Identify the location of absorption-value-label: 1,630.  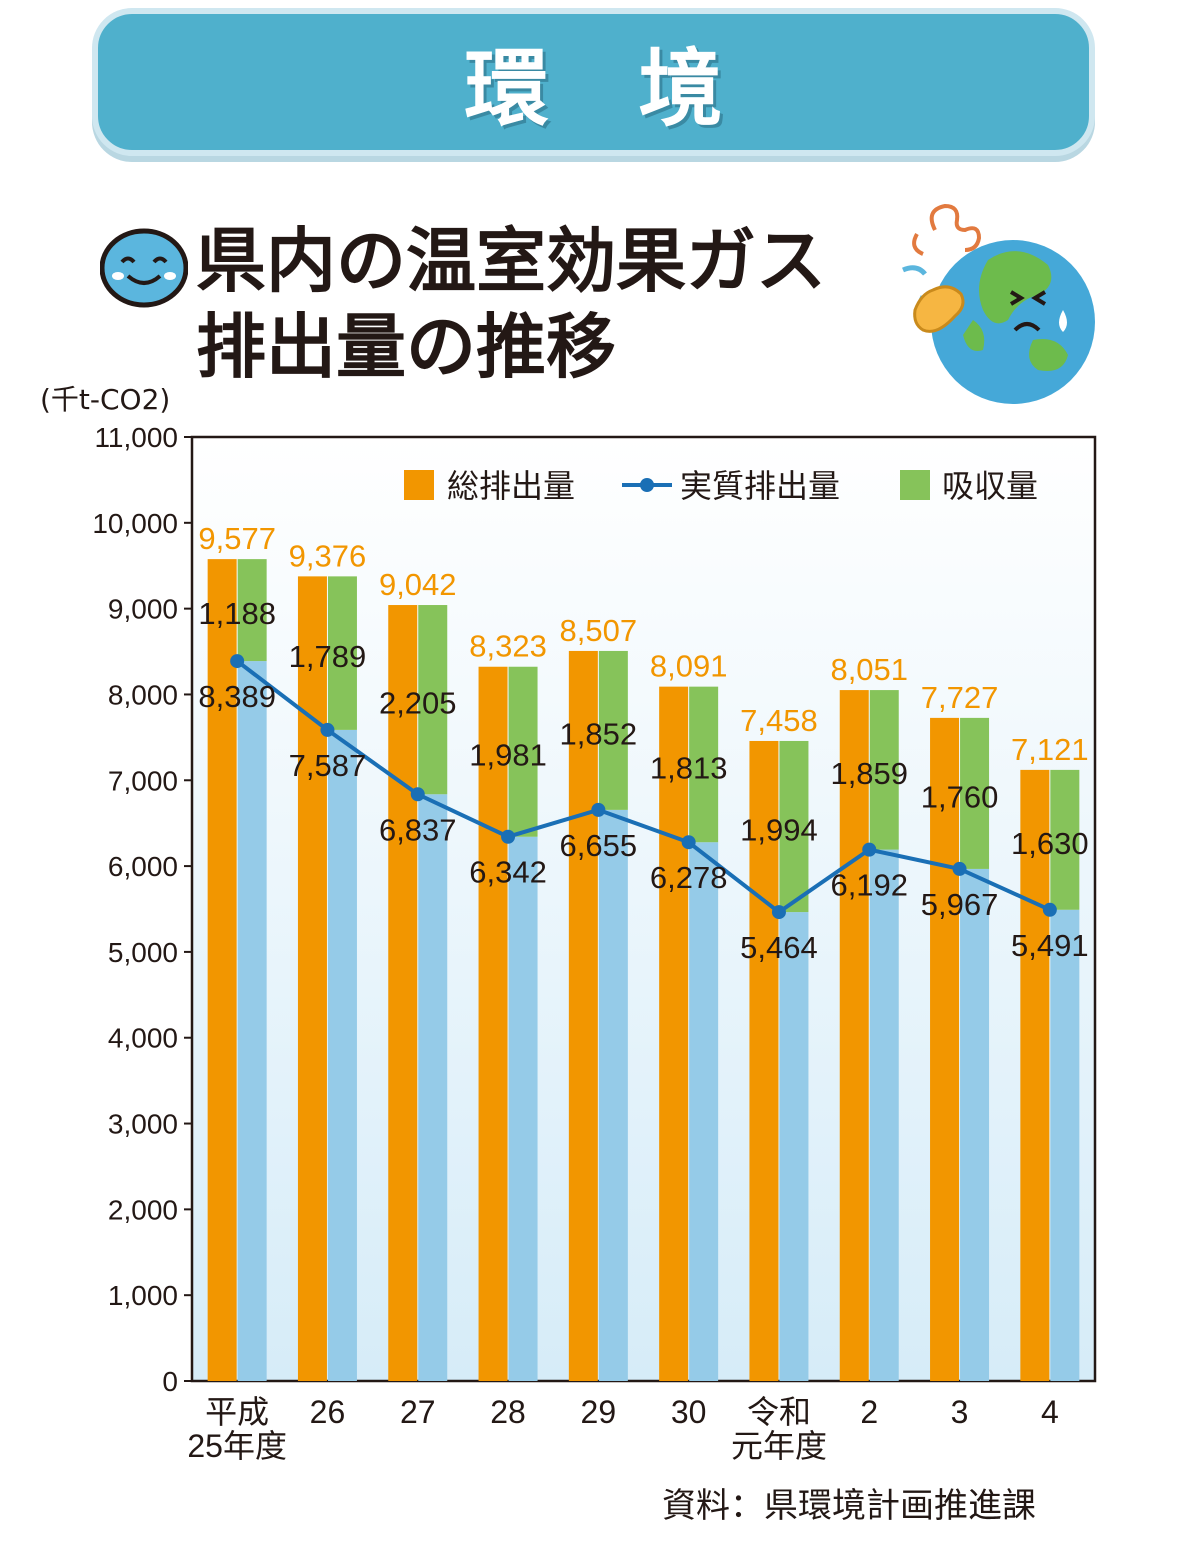
(1050, 843).